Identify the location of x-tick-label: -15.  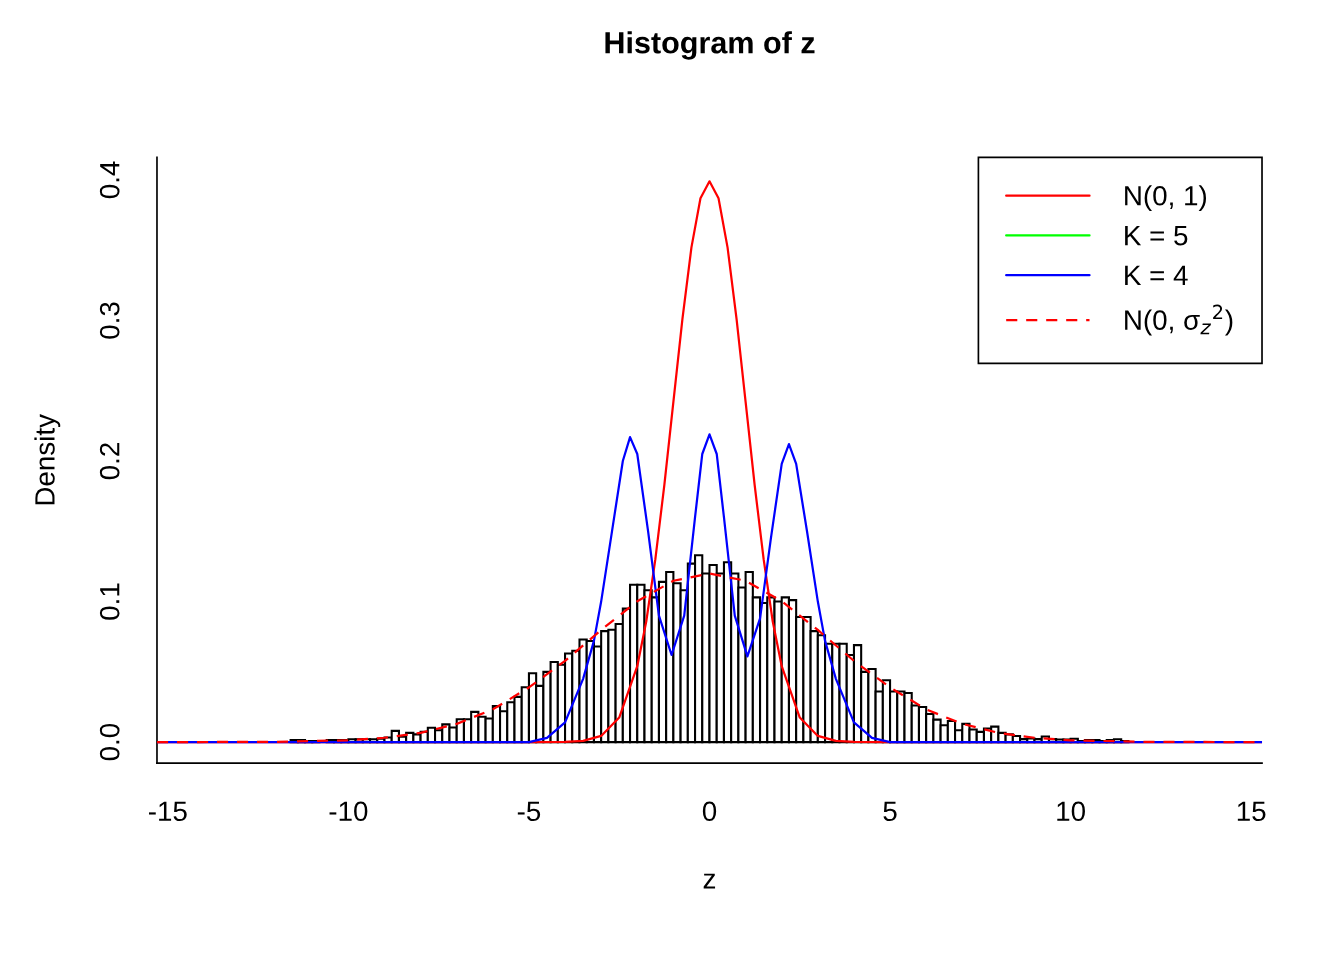
(167, 811).